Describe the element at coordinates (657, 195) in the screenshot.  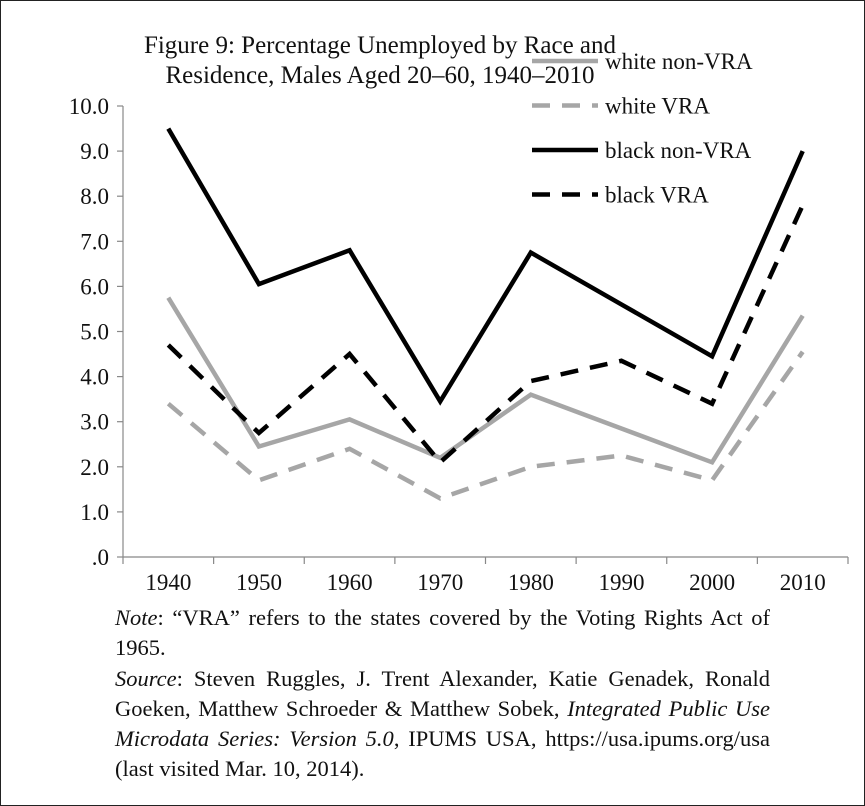
I see `legend-label: black VRA` at that location.